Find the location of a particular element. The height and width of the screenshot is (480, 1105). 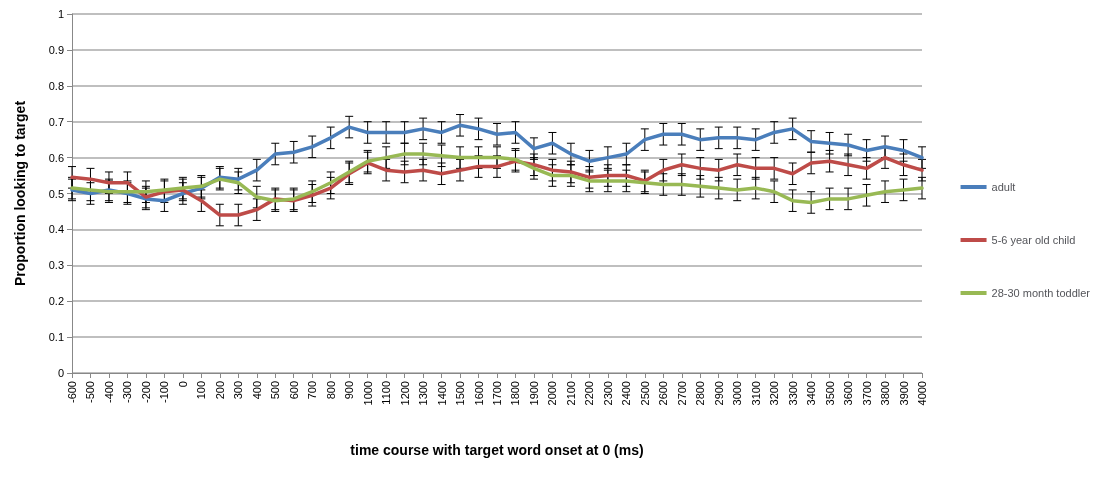

x-tick-label: 3600 is located at coordinates (848, 393).